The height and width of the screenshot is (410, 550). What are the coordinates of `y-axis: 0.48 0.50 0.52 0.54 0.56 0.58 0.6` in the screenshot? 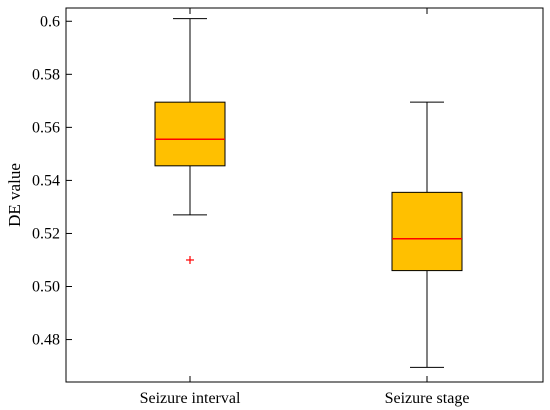 It's located at (52, 181).